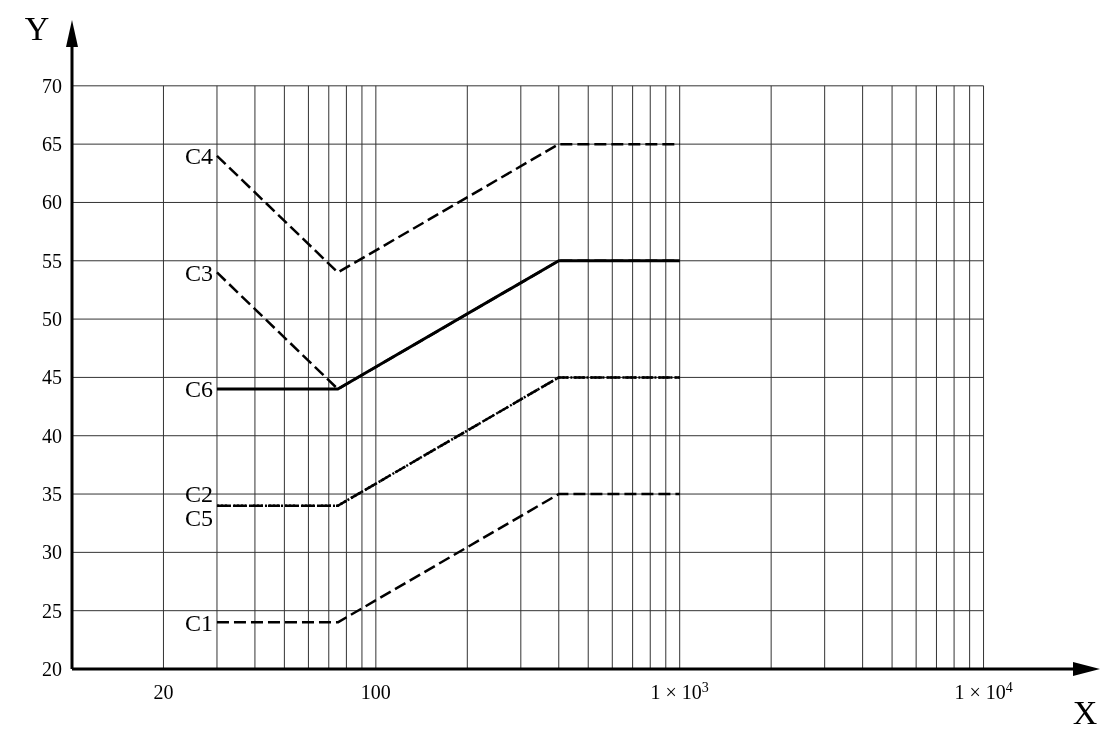  I want to click on series-label: C4, so click(198, 156).